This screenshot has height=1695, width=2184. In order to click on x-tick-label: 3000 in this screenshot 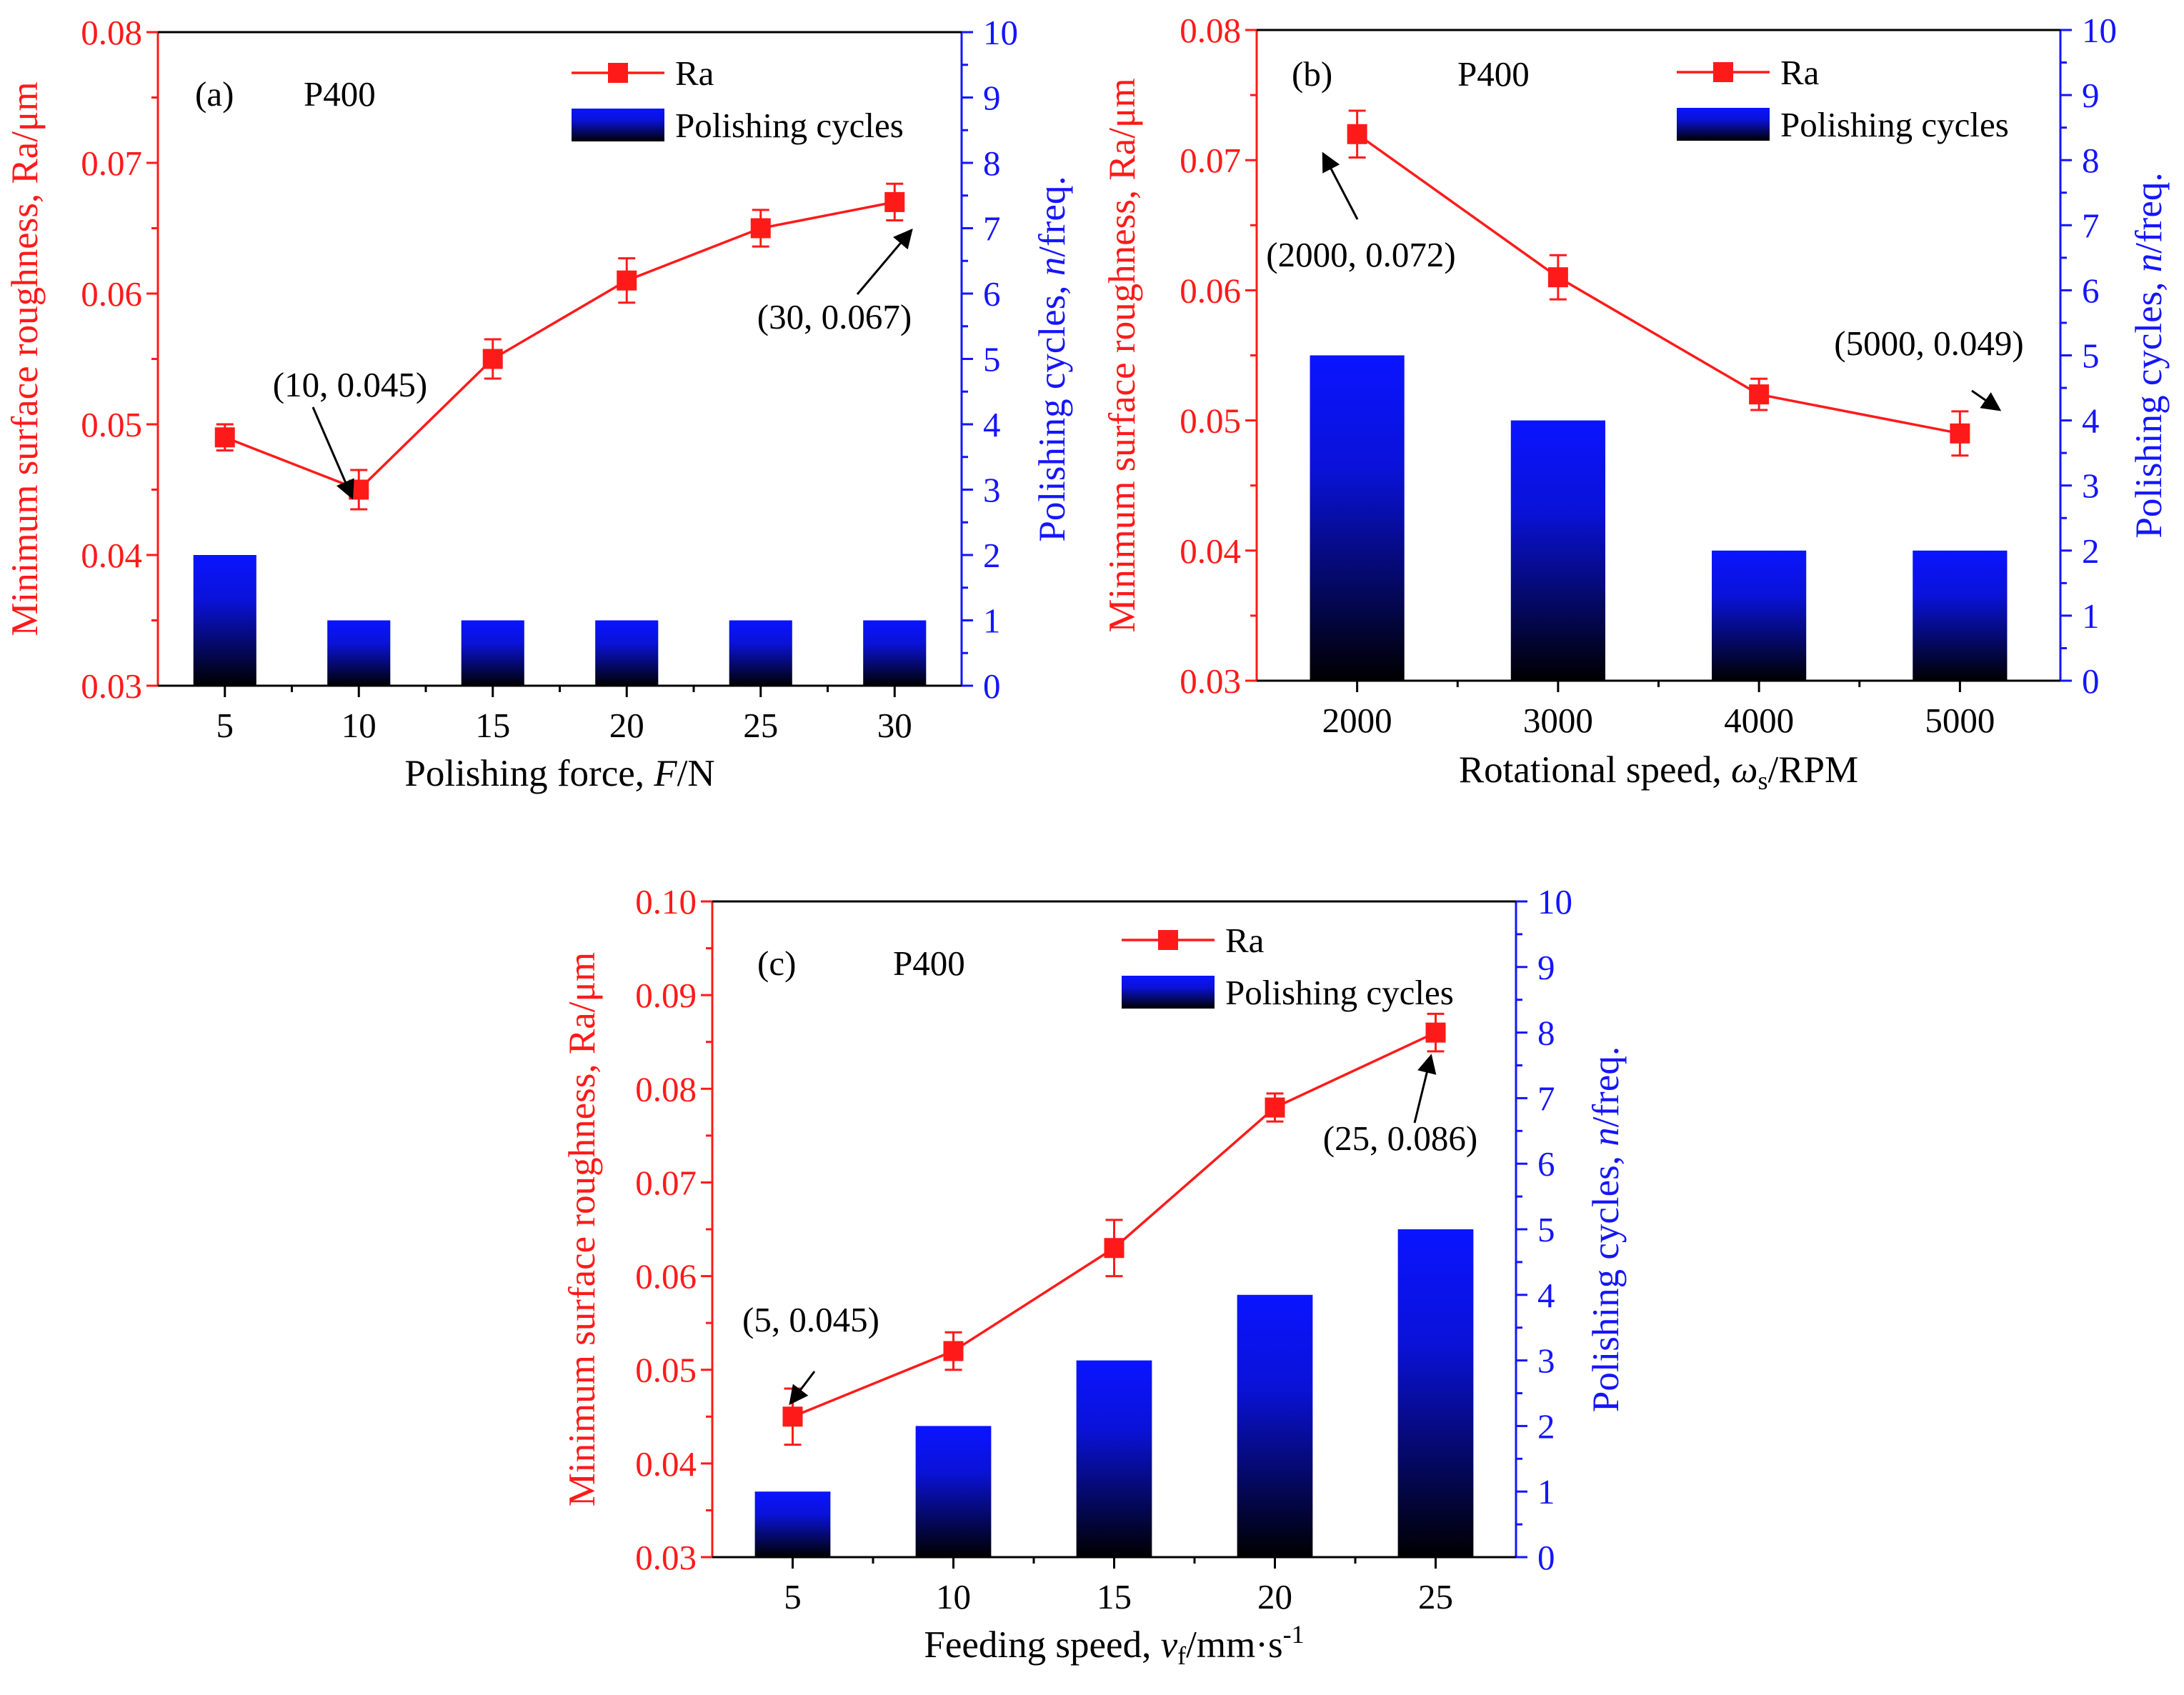, I will do `click(1558, 720)`.